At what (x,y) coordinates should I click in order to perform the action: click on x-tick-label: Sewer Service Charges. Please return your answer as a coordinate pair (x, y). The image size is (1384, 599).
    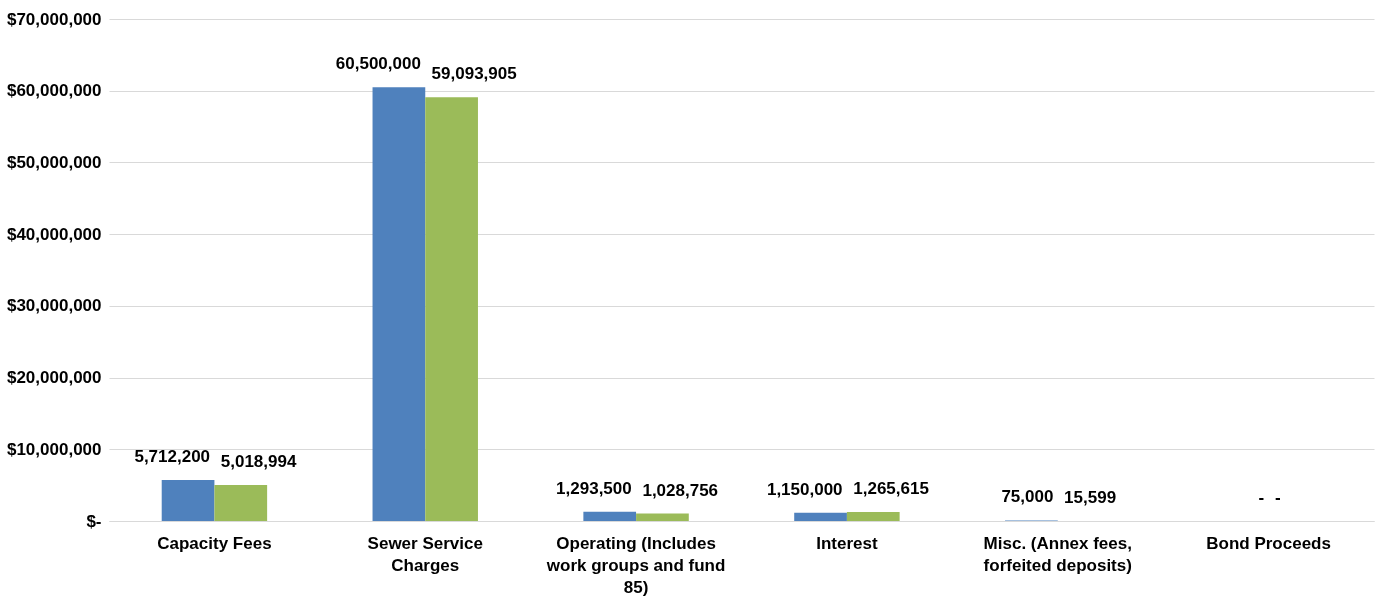
    Looking at the image, I should click on (425, 554).